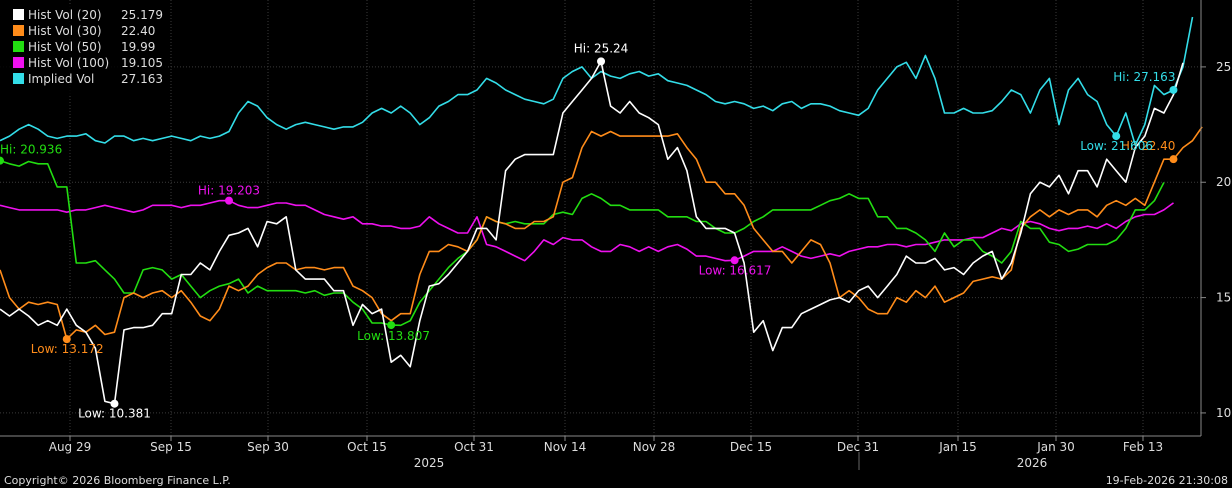 This screenshot has width=1232, height=488. Describe the element at coordinates (1055, 447) in the screenshot. I see `x-tick-label: Jan 30` at that location.